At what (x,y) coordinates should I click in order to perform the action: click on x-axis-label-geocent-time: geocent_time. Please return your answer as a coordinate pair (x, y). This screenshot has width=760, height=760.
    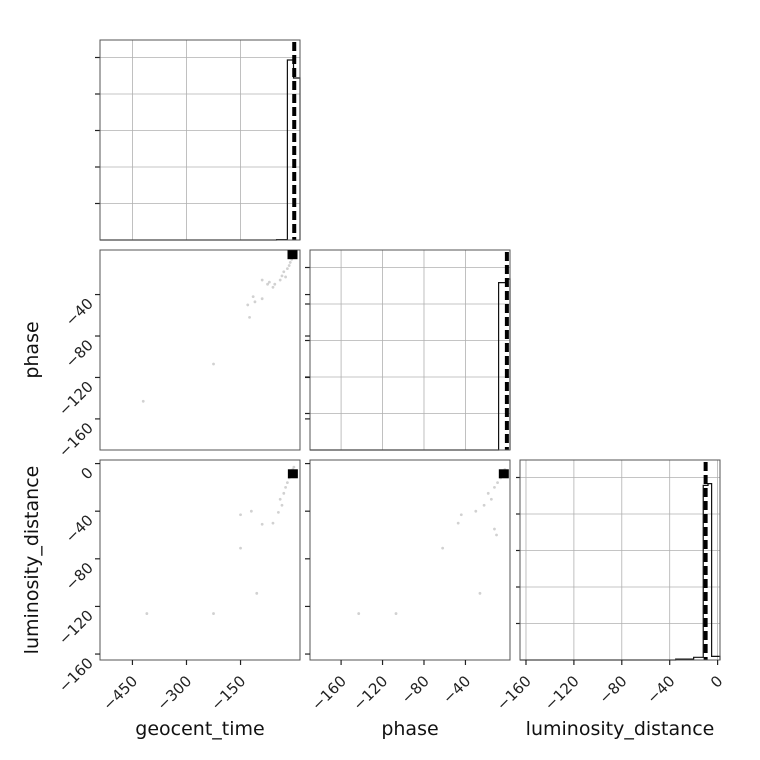
    Looking at the image, I should click on (199, 729).